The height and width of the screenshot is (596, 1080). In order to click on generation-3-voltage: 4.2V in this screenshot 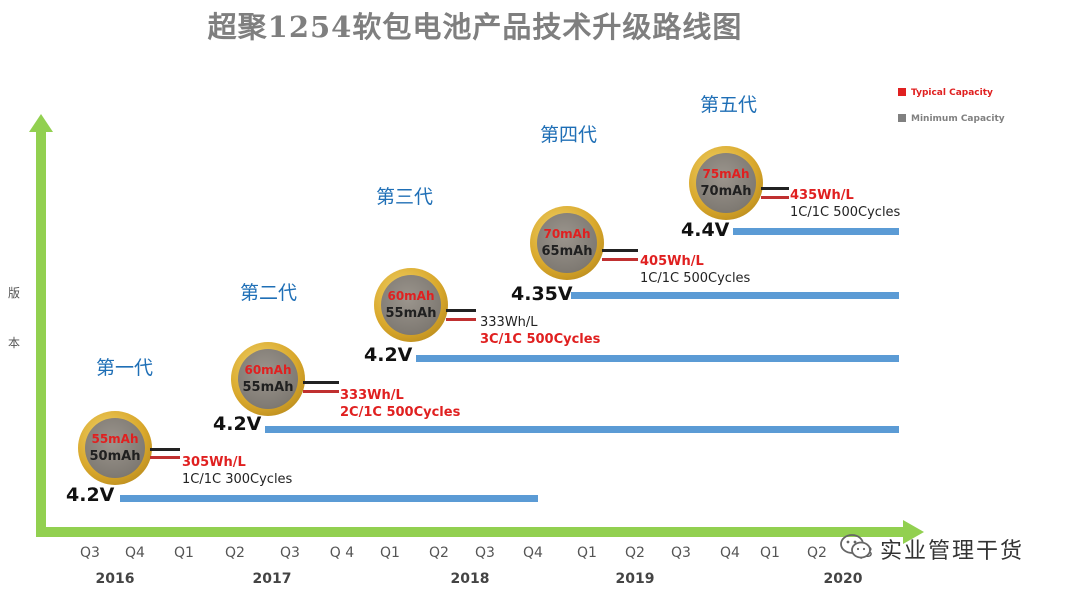, I will do `click(388, 355)`.